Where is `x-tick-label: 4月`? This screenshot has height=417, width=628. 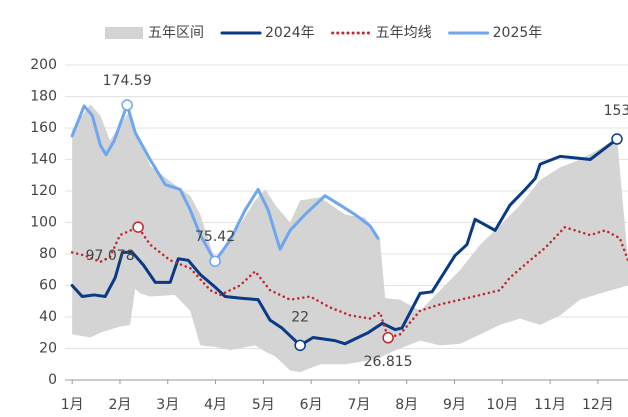
x-tick-label: 4月 is located at coordinates (215, 405).